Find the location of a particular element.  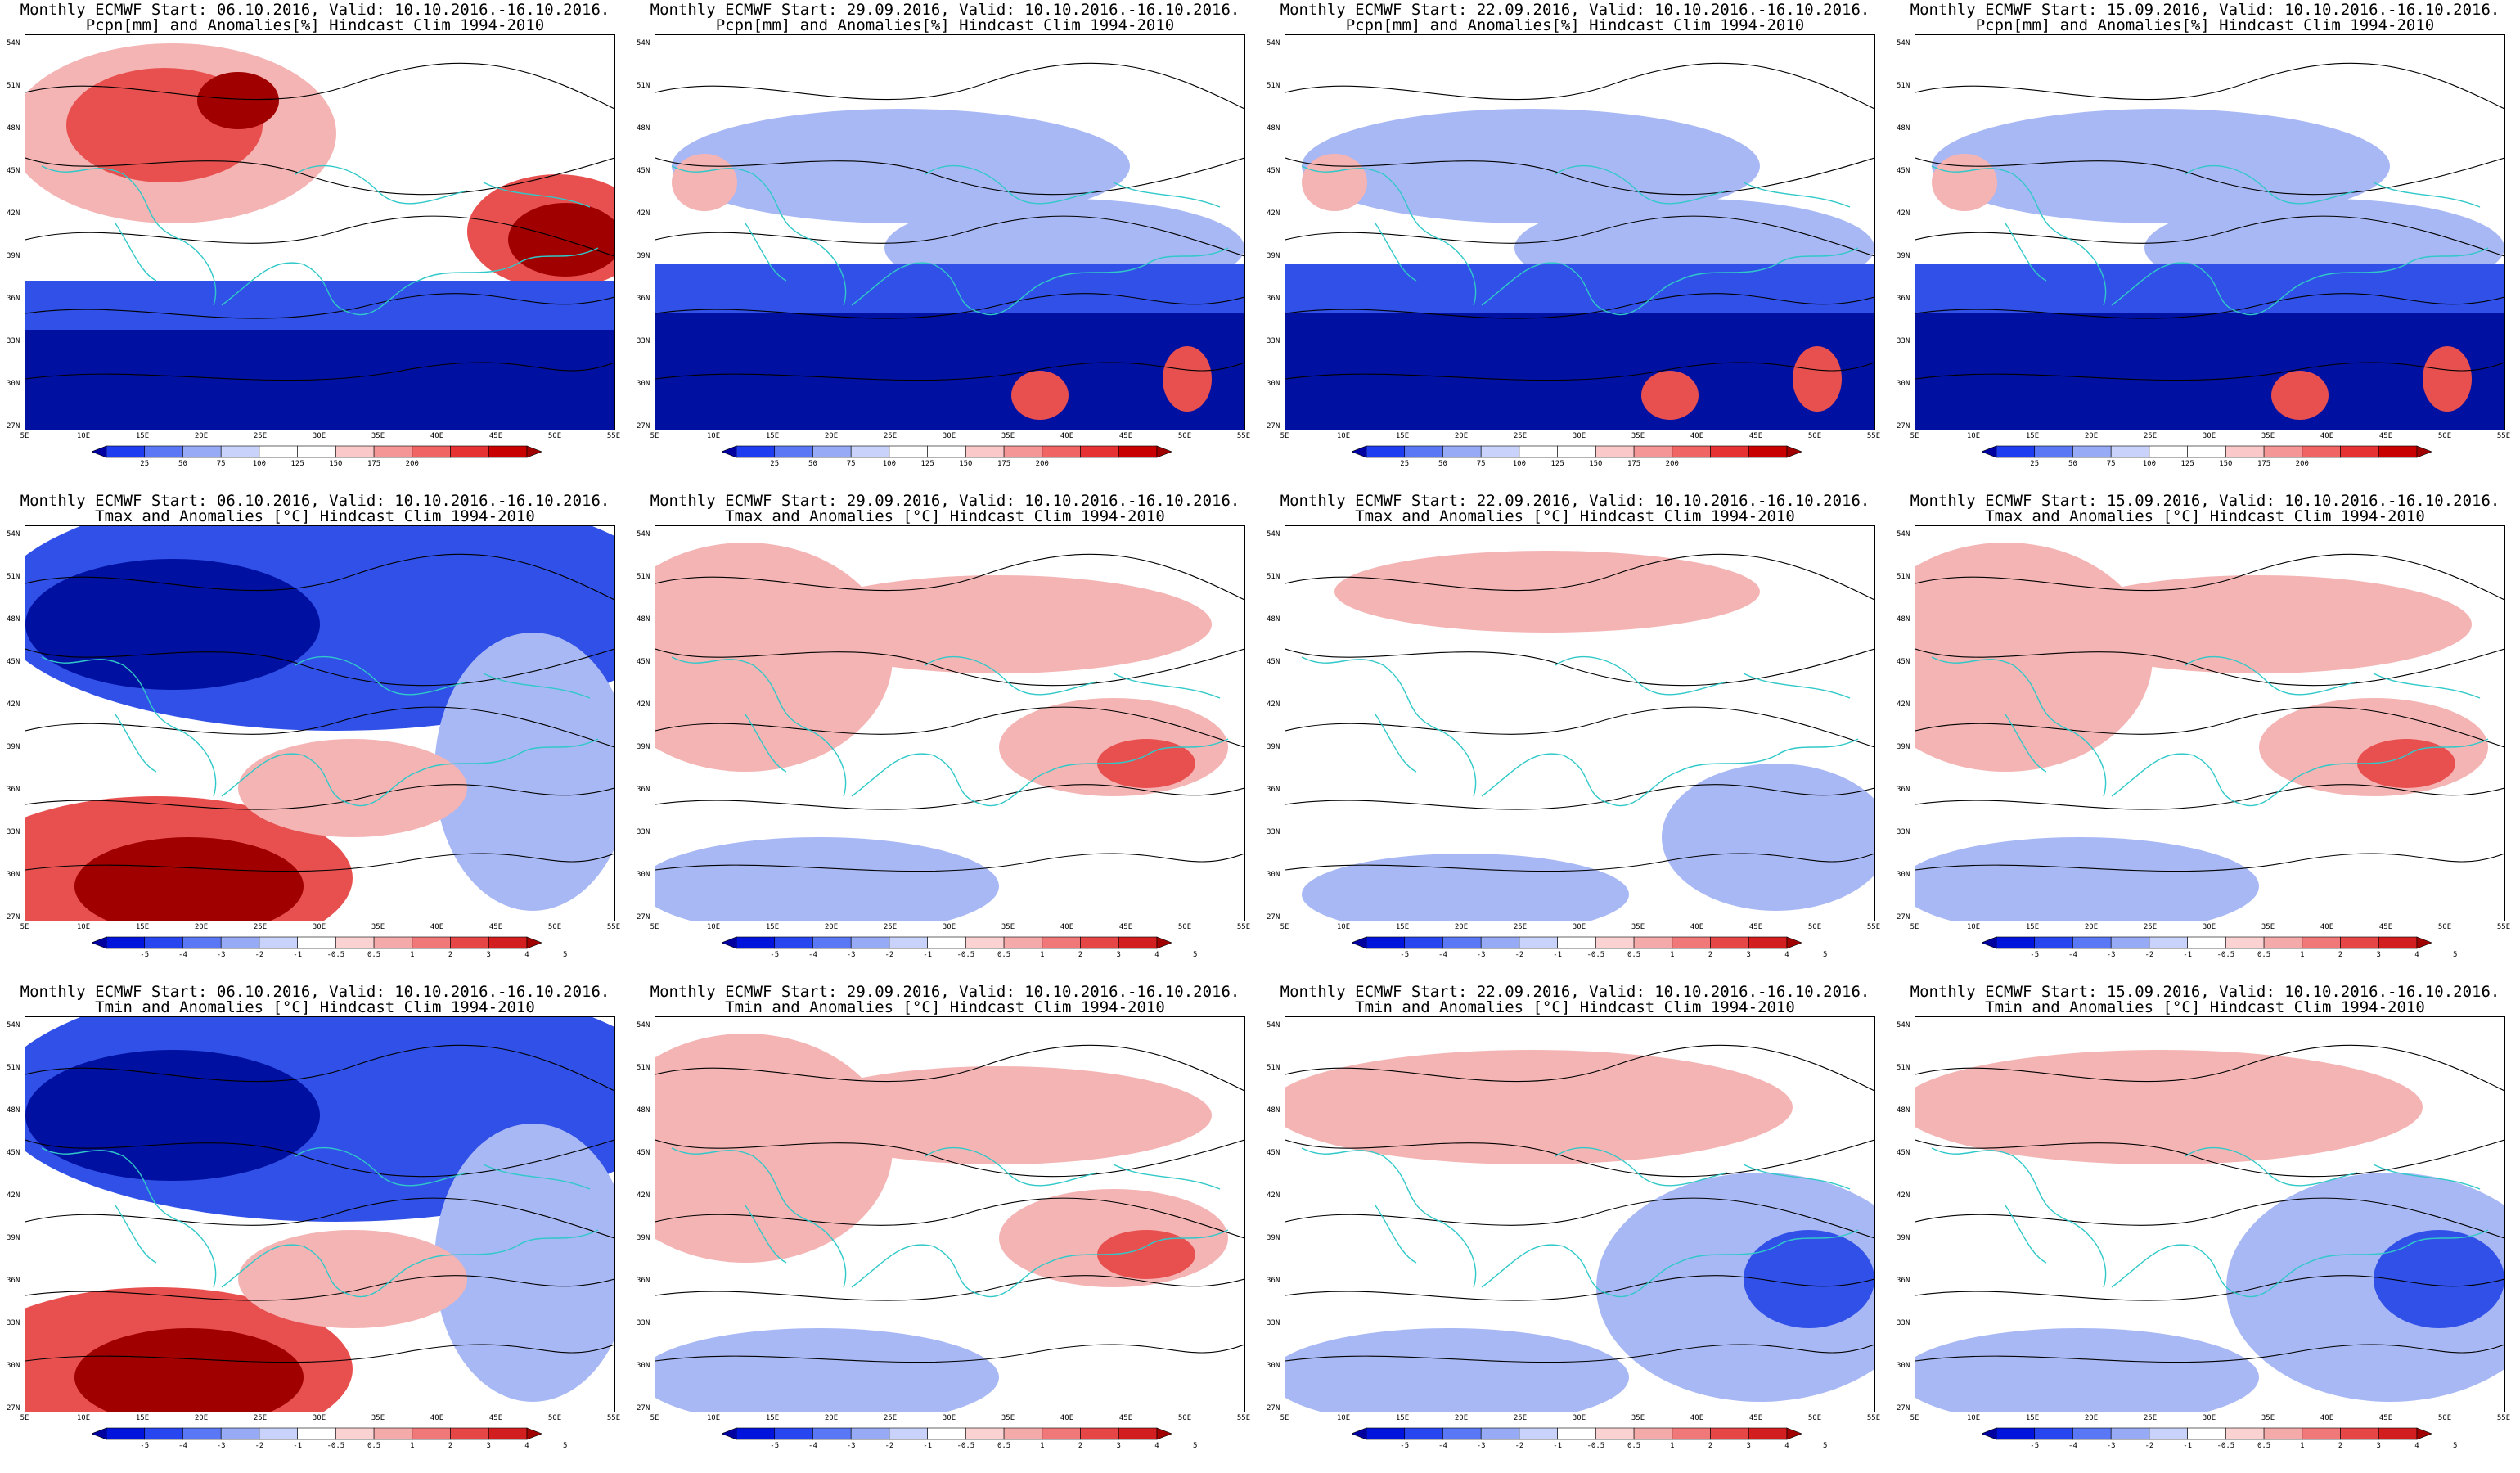

colorbar-tick-label: 5 is located at coordinates (1196, 1446).